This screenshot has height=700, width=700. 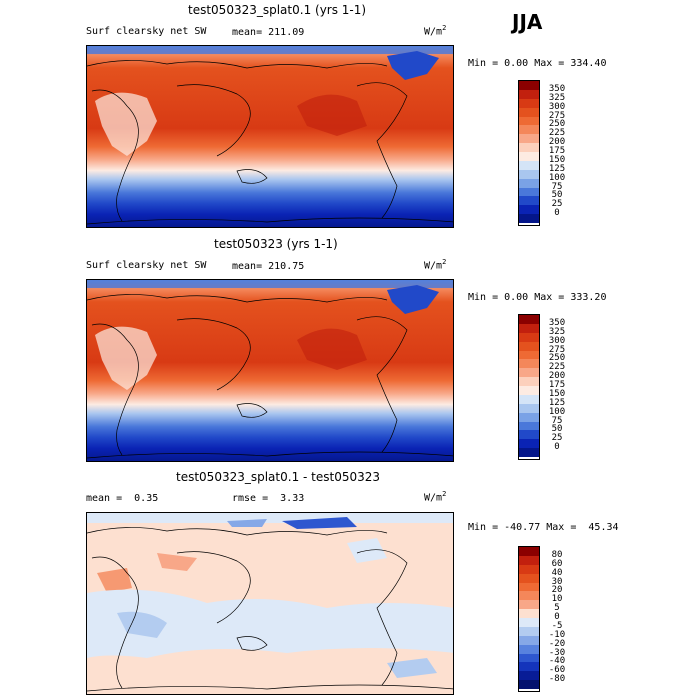 I want to click on panel1-colorbar-tick-label: 25, so click(x=557, y=204).